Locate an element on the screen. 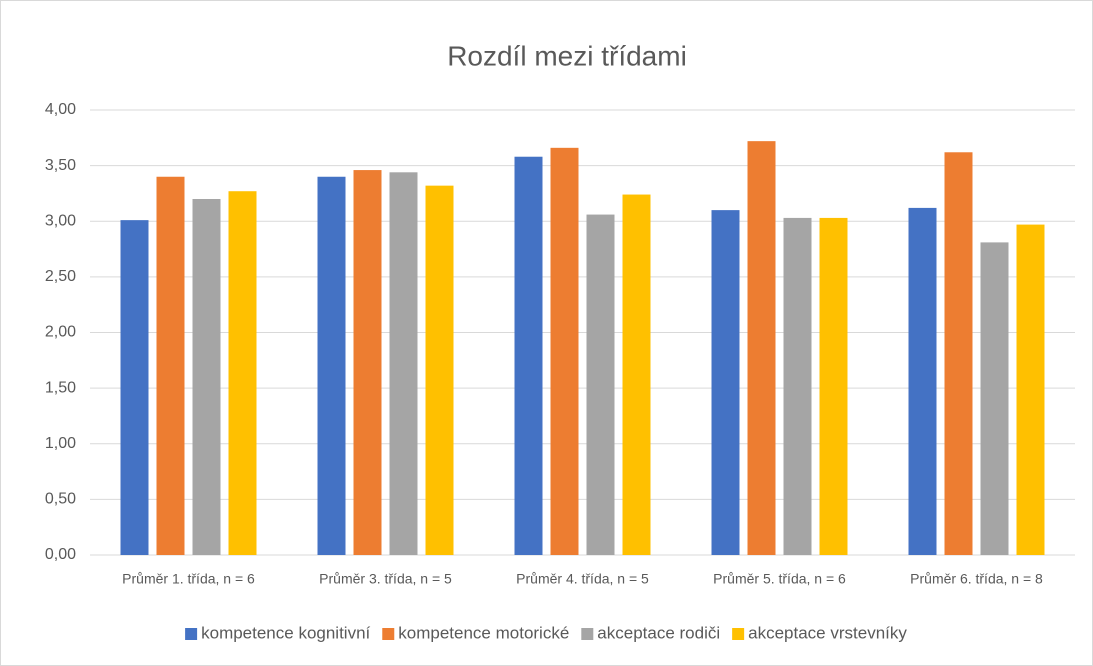 This screenshot has width=1093, height=666. y-tick-label: 3,50 is located at coordinates (60, 165).